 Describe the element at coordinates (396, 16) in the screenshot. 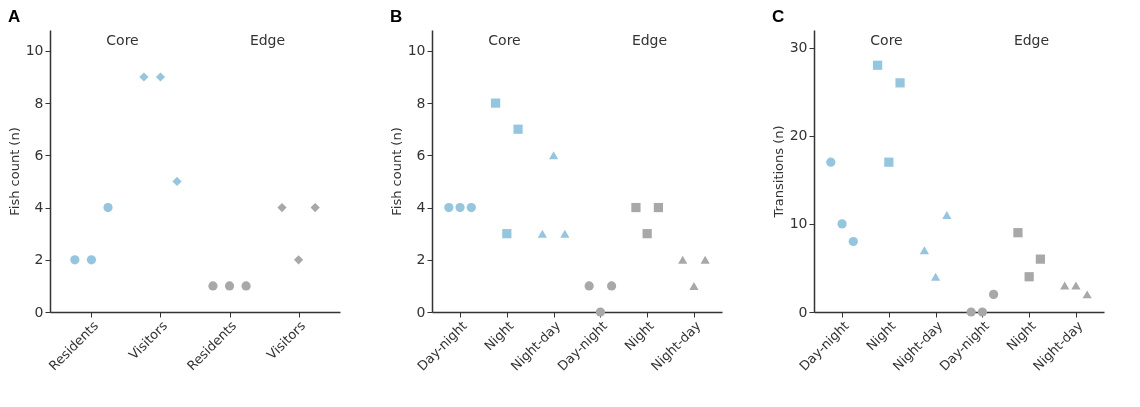

I see `chart-title: B` at that location.